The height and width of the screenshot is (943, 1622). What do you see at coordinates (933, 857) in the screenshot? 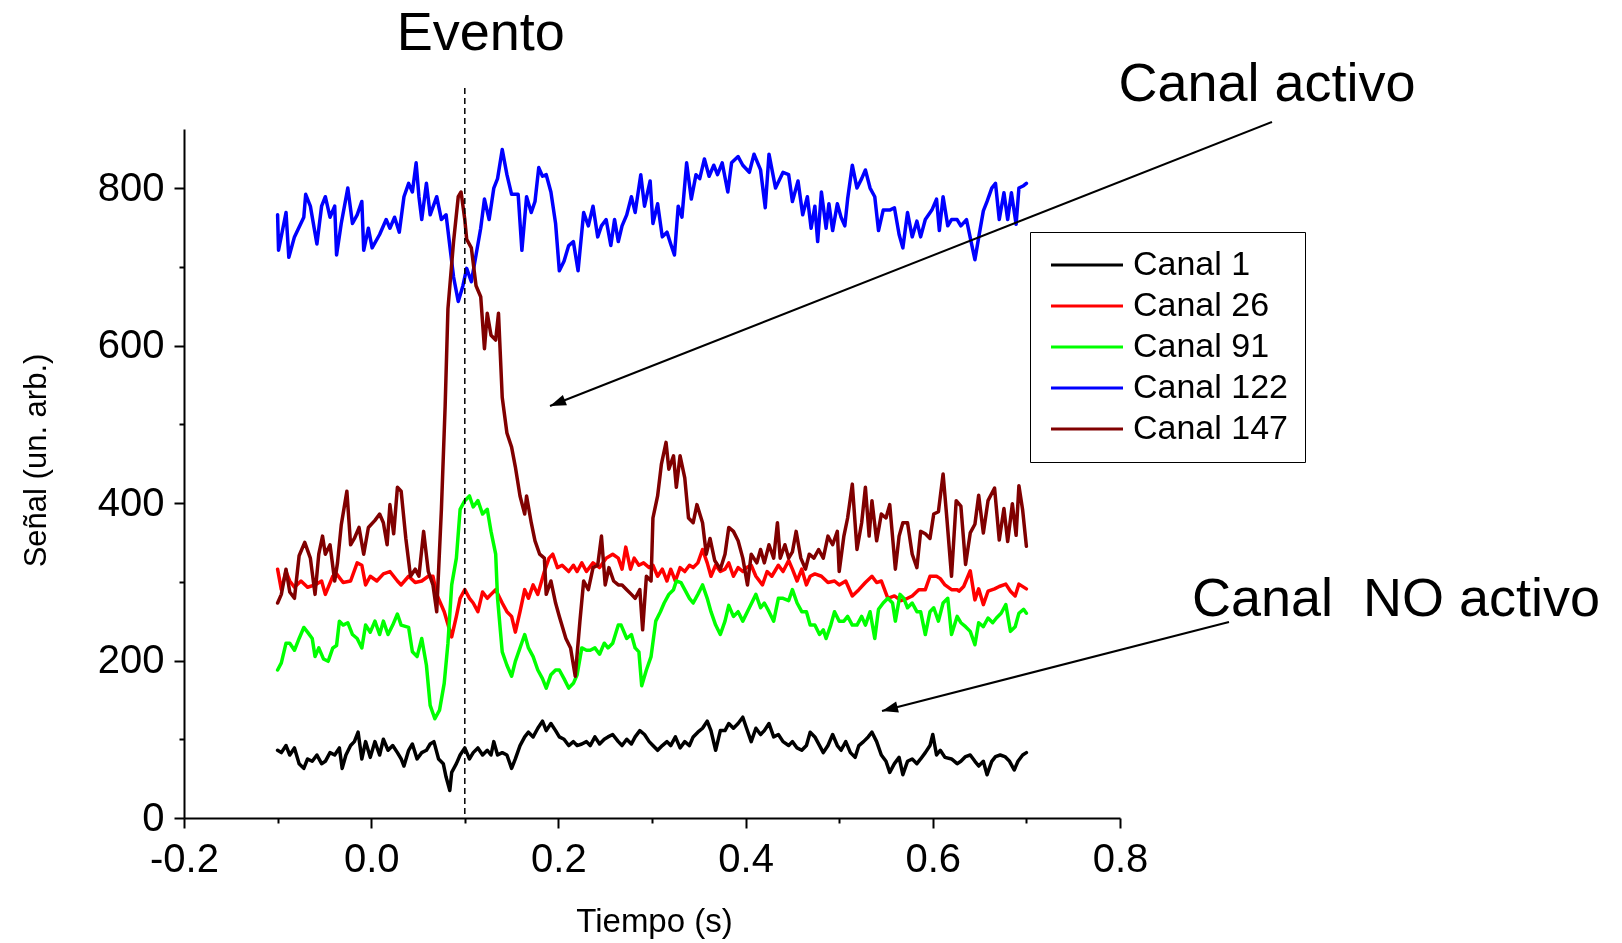
I see `x-tick-label: 0.6` at bounding box center [933, 857].